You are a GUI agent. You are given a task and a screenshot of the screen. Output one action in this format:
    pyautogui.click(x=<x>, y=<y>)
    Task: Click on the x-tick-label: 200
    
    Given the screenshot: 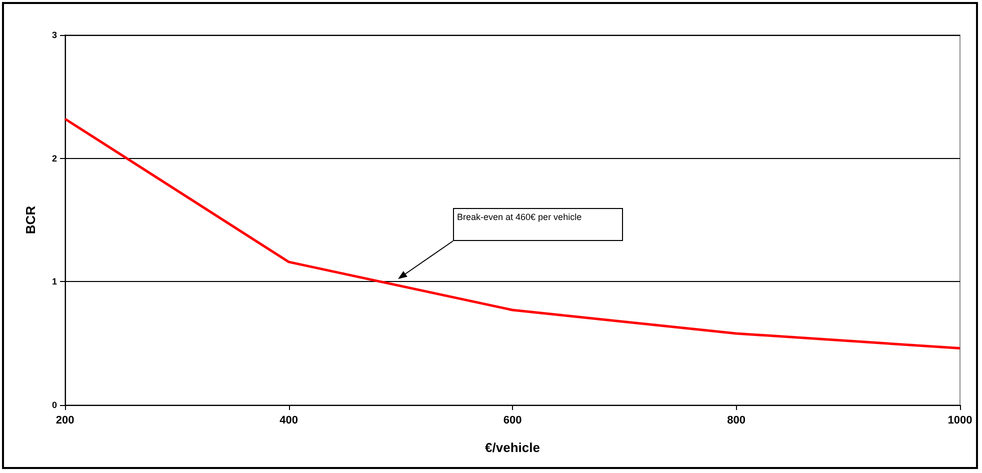 What is the action you would take?
    pyautogui.click(x=65, y=420)
    